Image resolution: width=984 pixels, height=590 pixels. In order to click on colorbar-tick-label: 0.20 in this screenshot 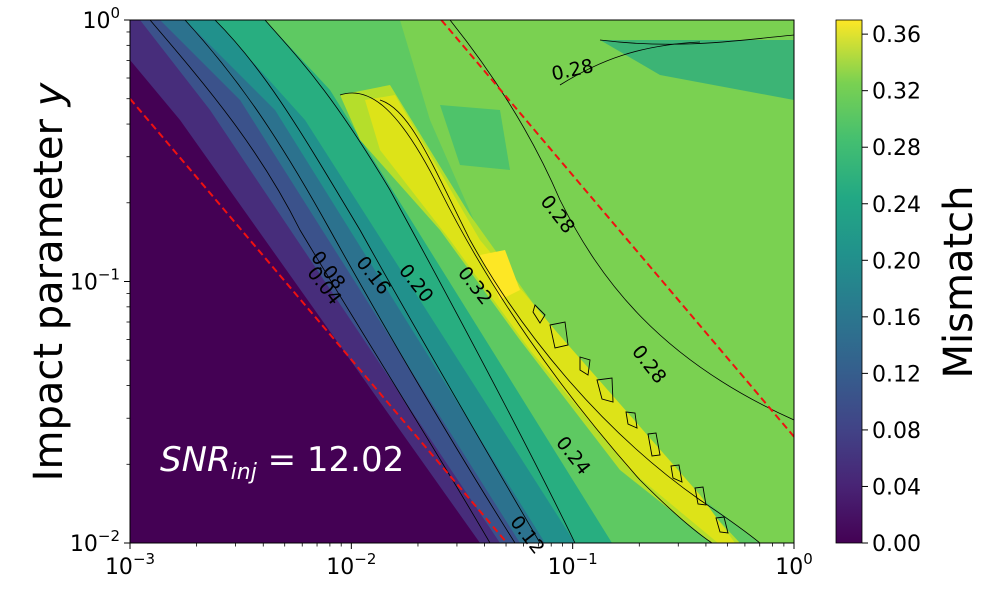, I will do `click(896, 261)`.